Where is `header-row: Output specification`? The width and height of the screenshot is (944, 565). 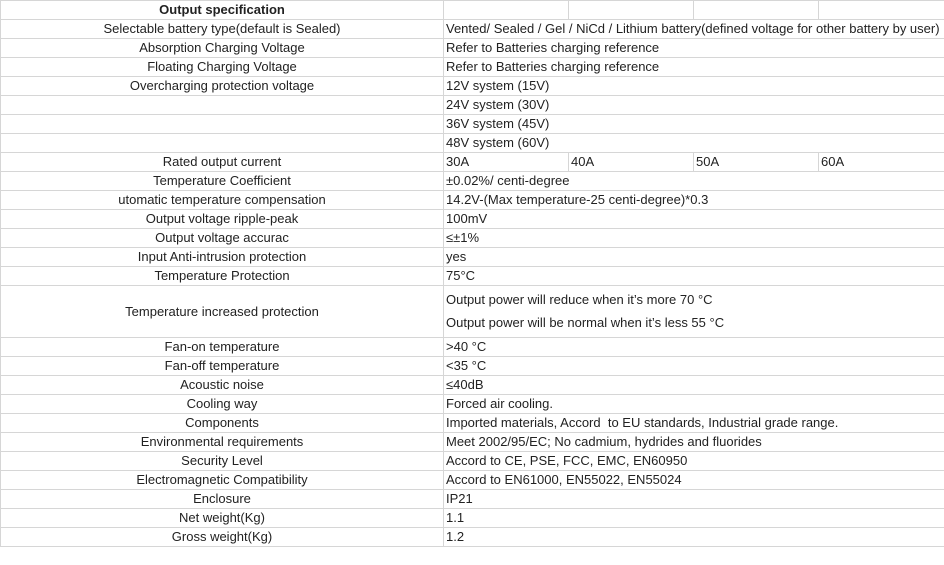 header-row: Output specification is located at coordinates (472, 10).